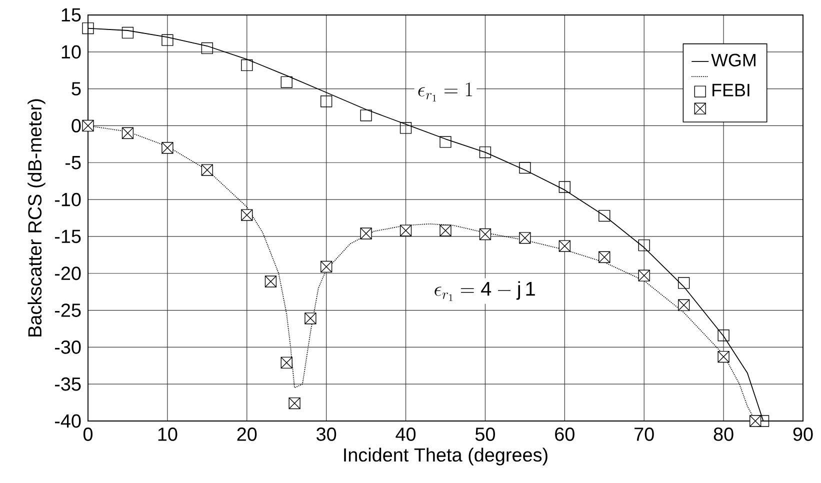 Image resolution: width=821 pixels, height=483 pixels. What do you see at coordinates (76, 89) in the screenshot?
I see `y-tick-label: 5` at bounding box center [76, 89].